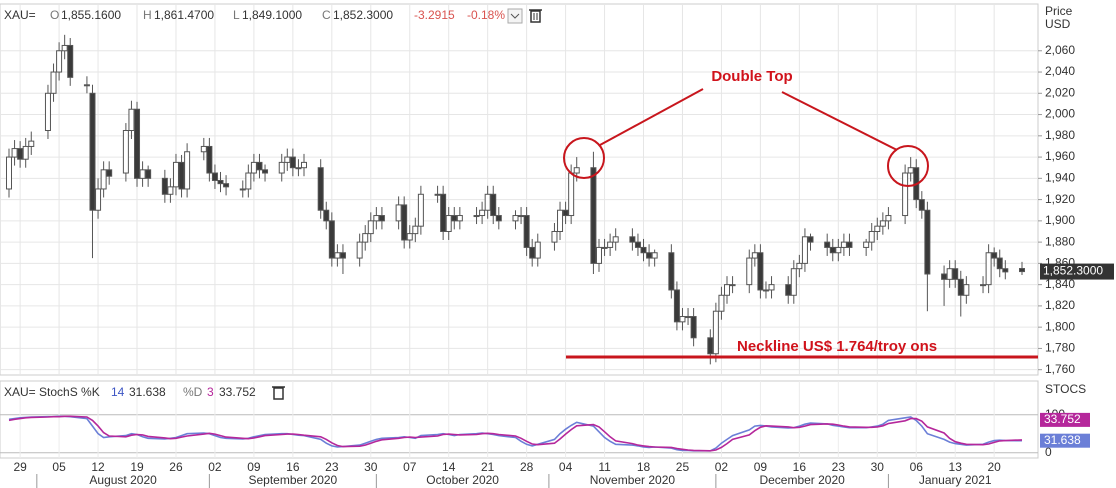 This screenshot has height=488, width=1116. Describe the element at coordinates (956, 467) in the screenshot. I see `x-tick-label: 13` at that location.